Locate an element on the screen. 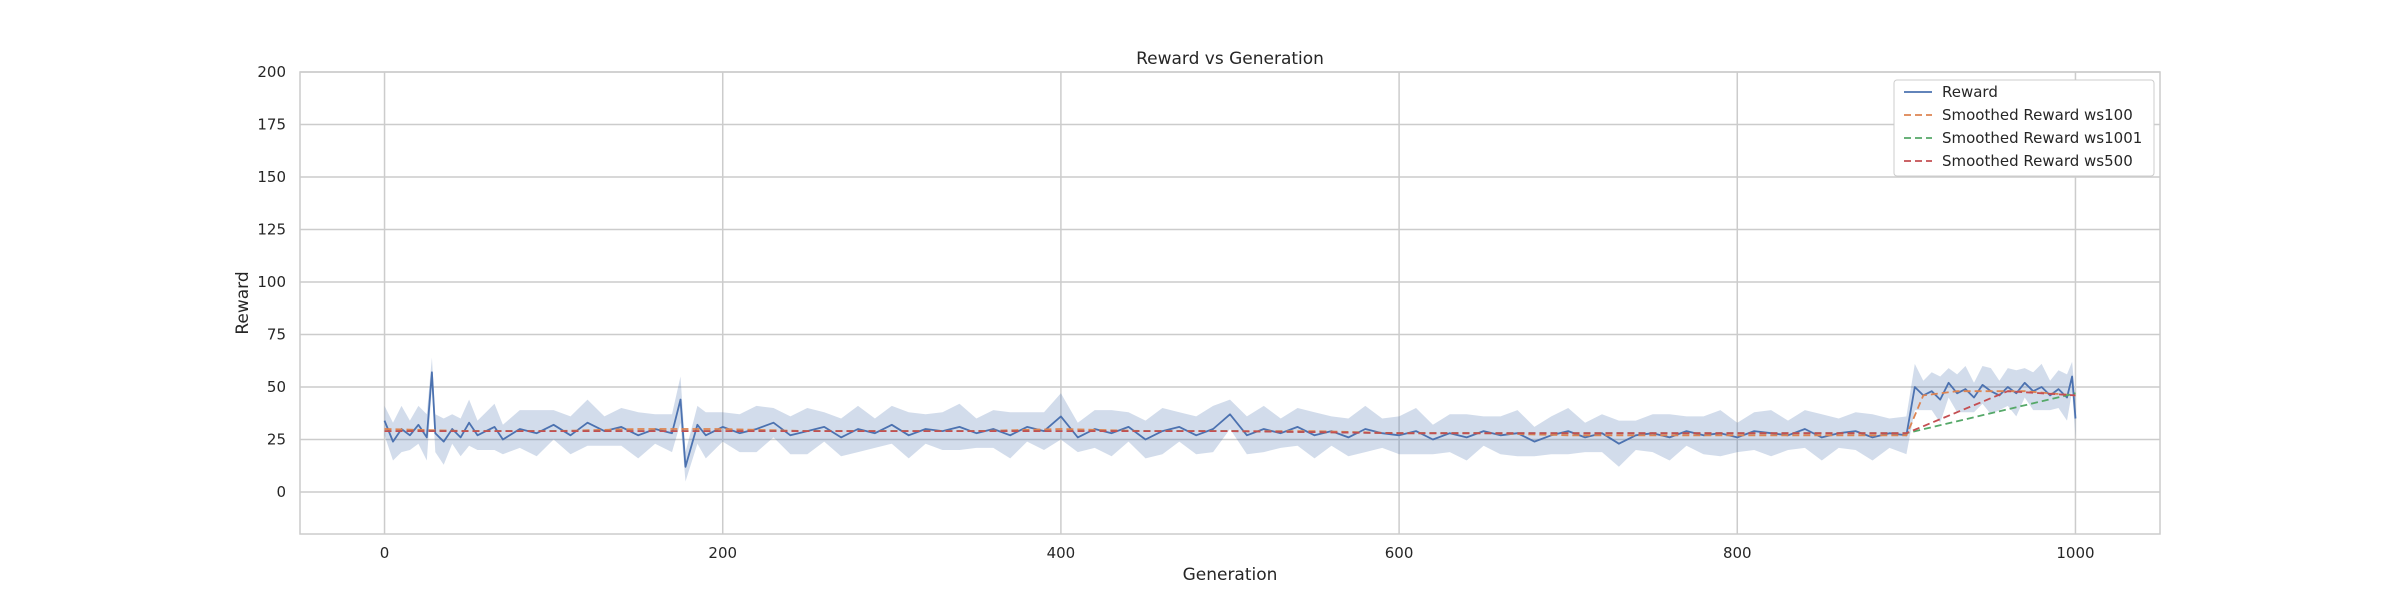 The image size is (2400, 600). x-tick-label: 1000 is located at coordinates (2075, 553).